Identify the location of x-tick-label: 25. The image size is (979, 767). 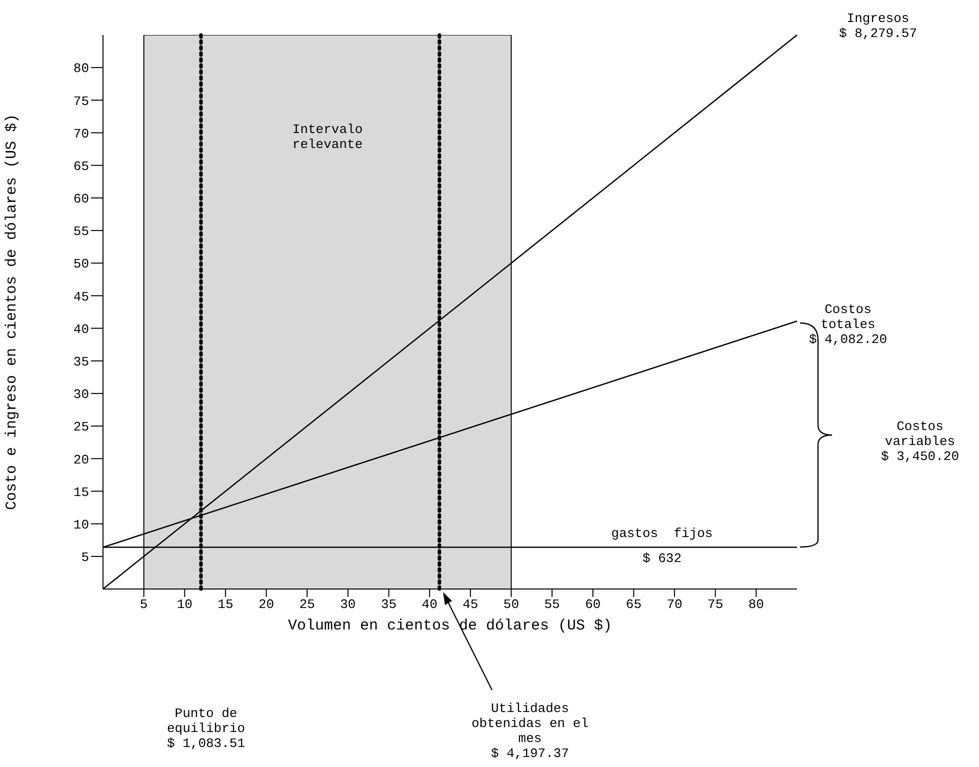
(307, 604).